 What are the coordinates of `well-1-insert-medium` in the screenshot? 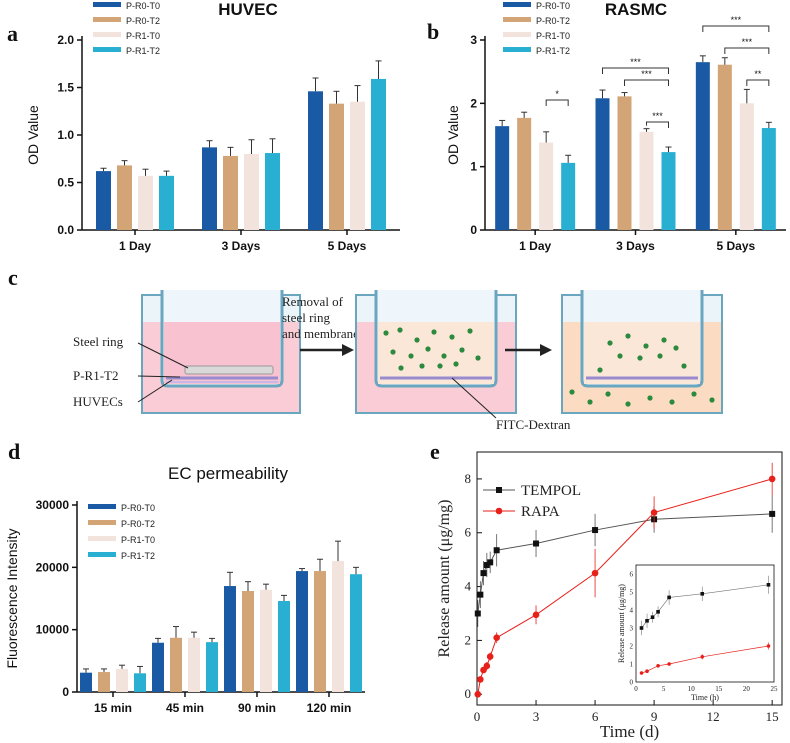 It's located at (222, 353).